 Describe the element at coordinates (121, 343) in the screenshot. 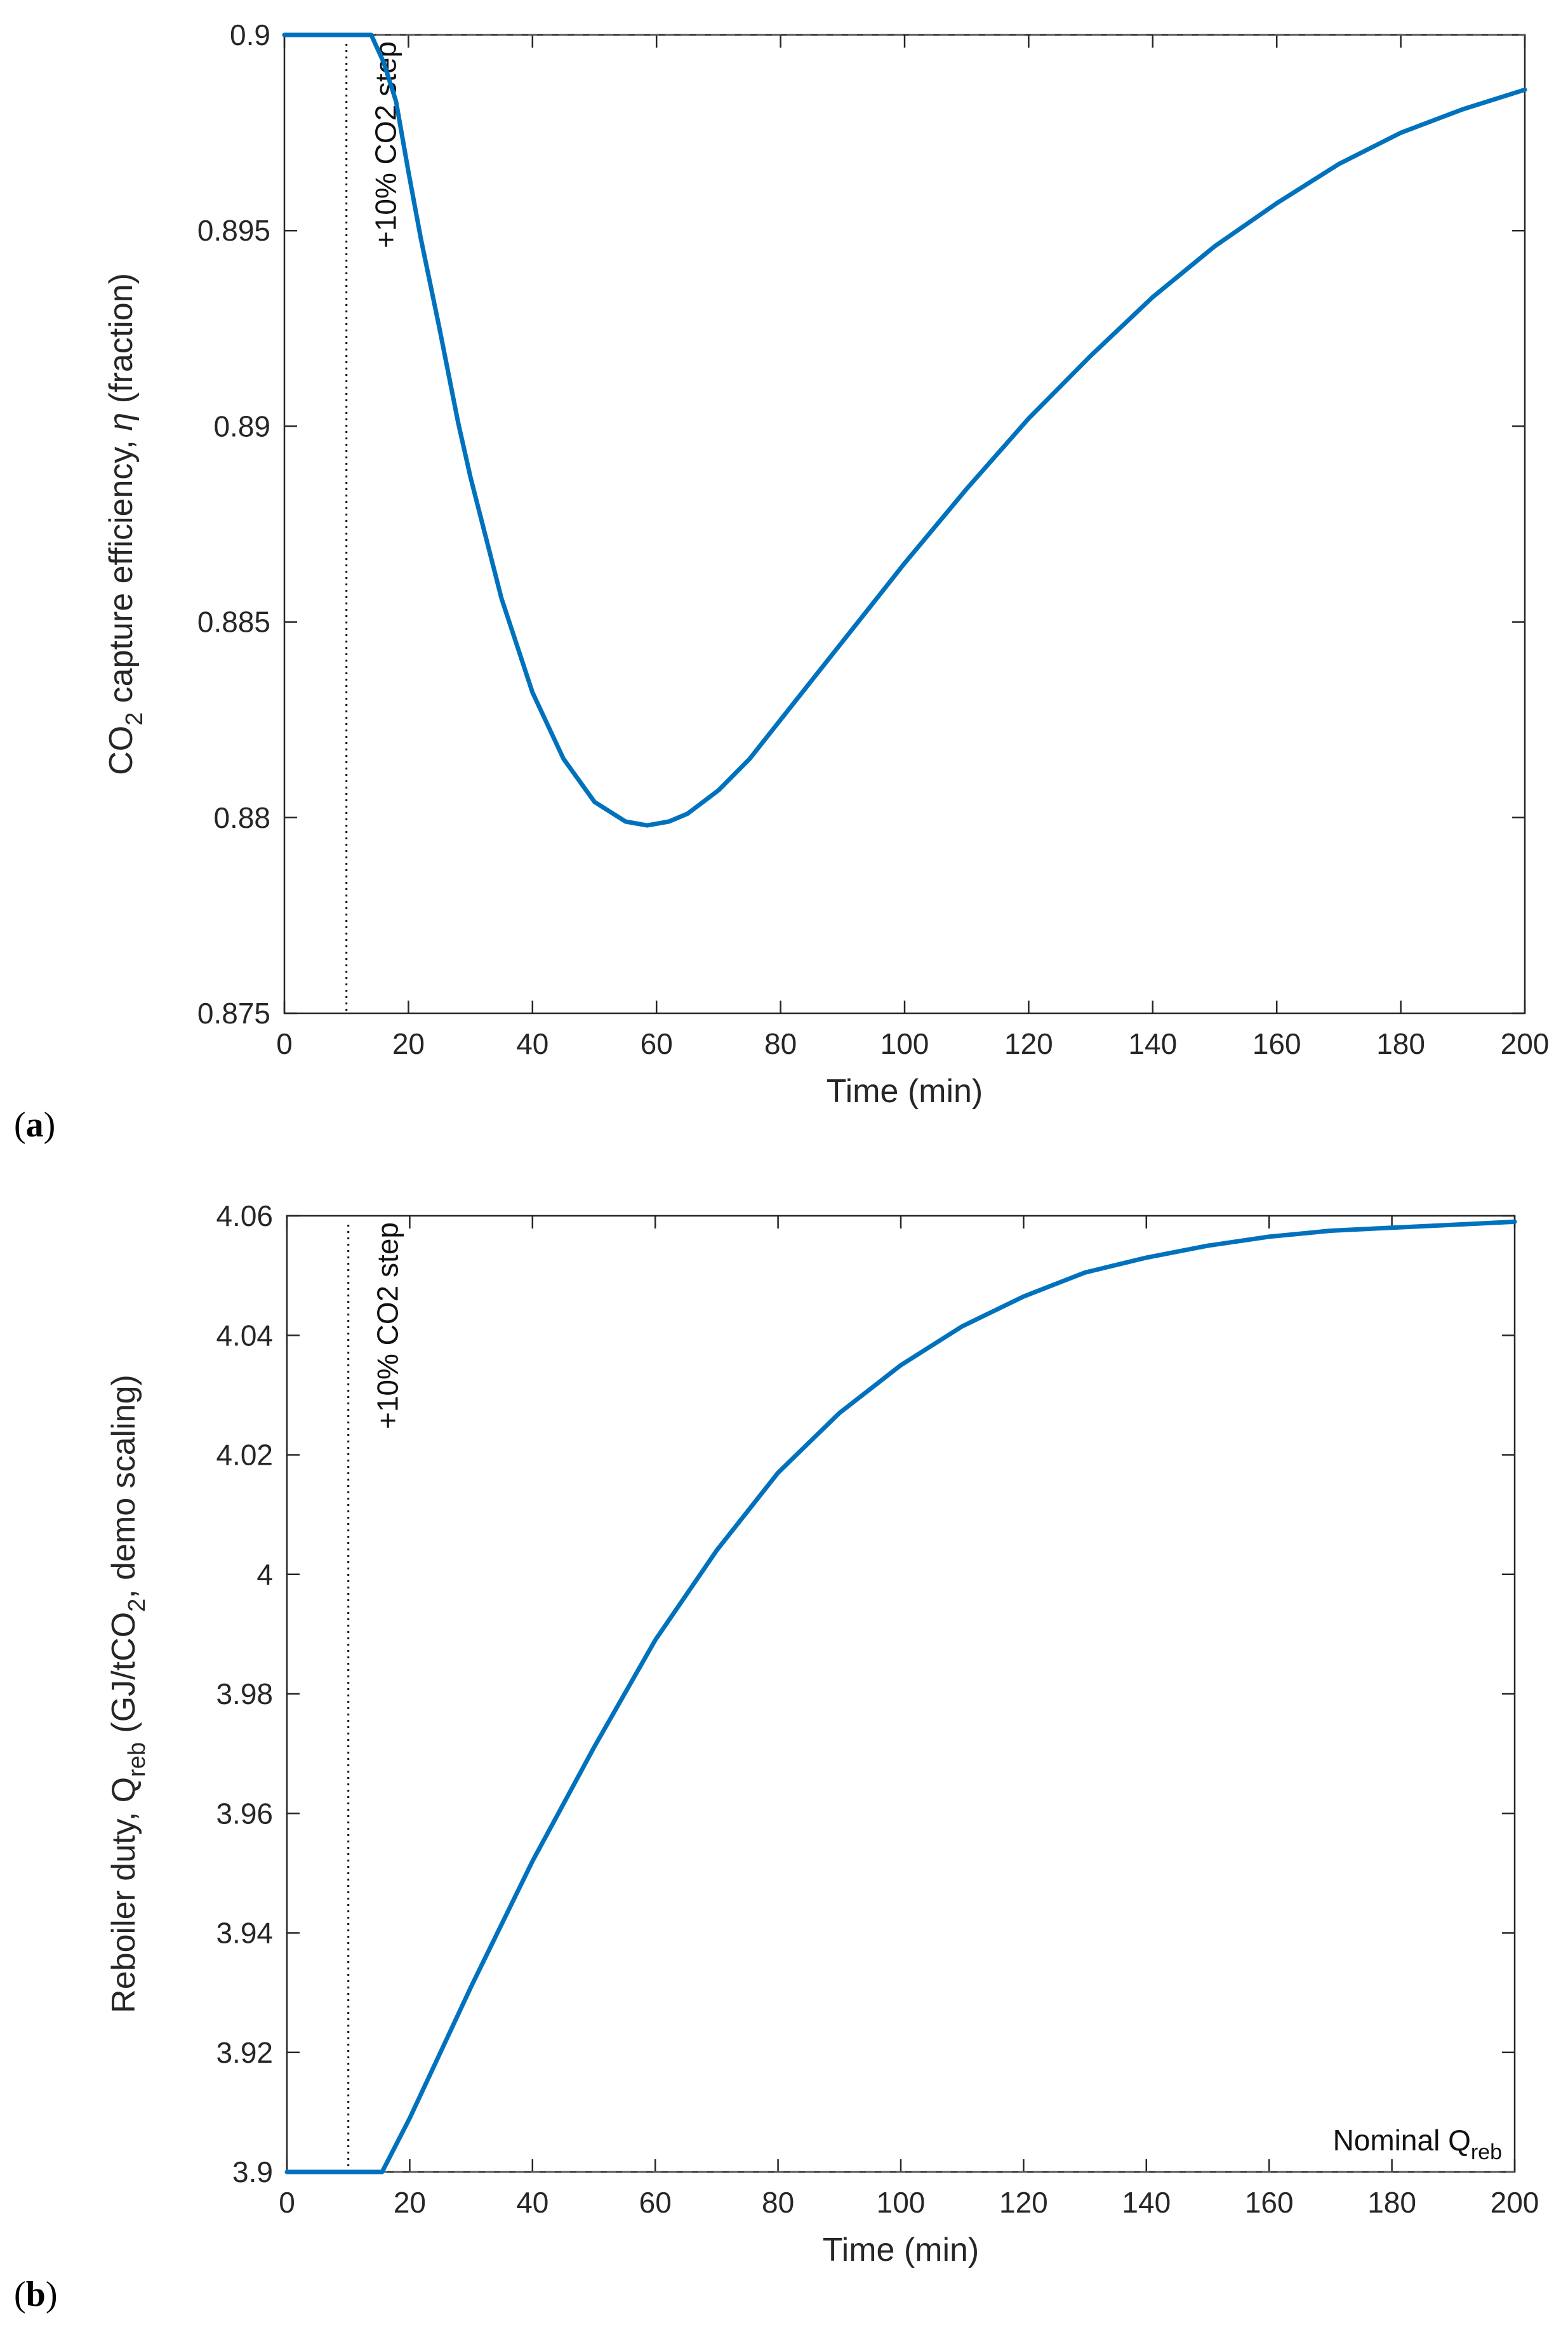

I see `y-axis-title-part: (fraction)` at that location.